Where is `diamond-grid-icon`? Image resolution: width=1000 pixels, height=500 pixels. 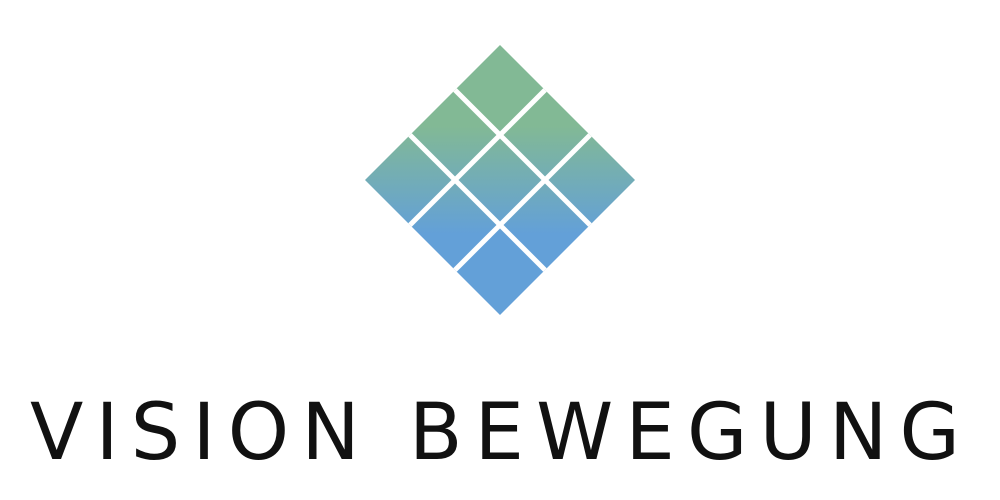 diamond-grid-icon is located at coordinates (500, 180).